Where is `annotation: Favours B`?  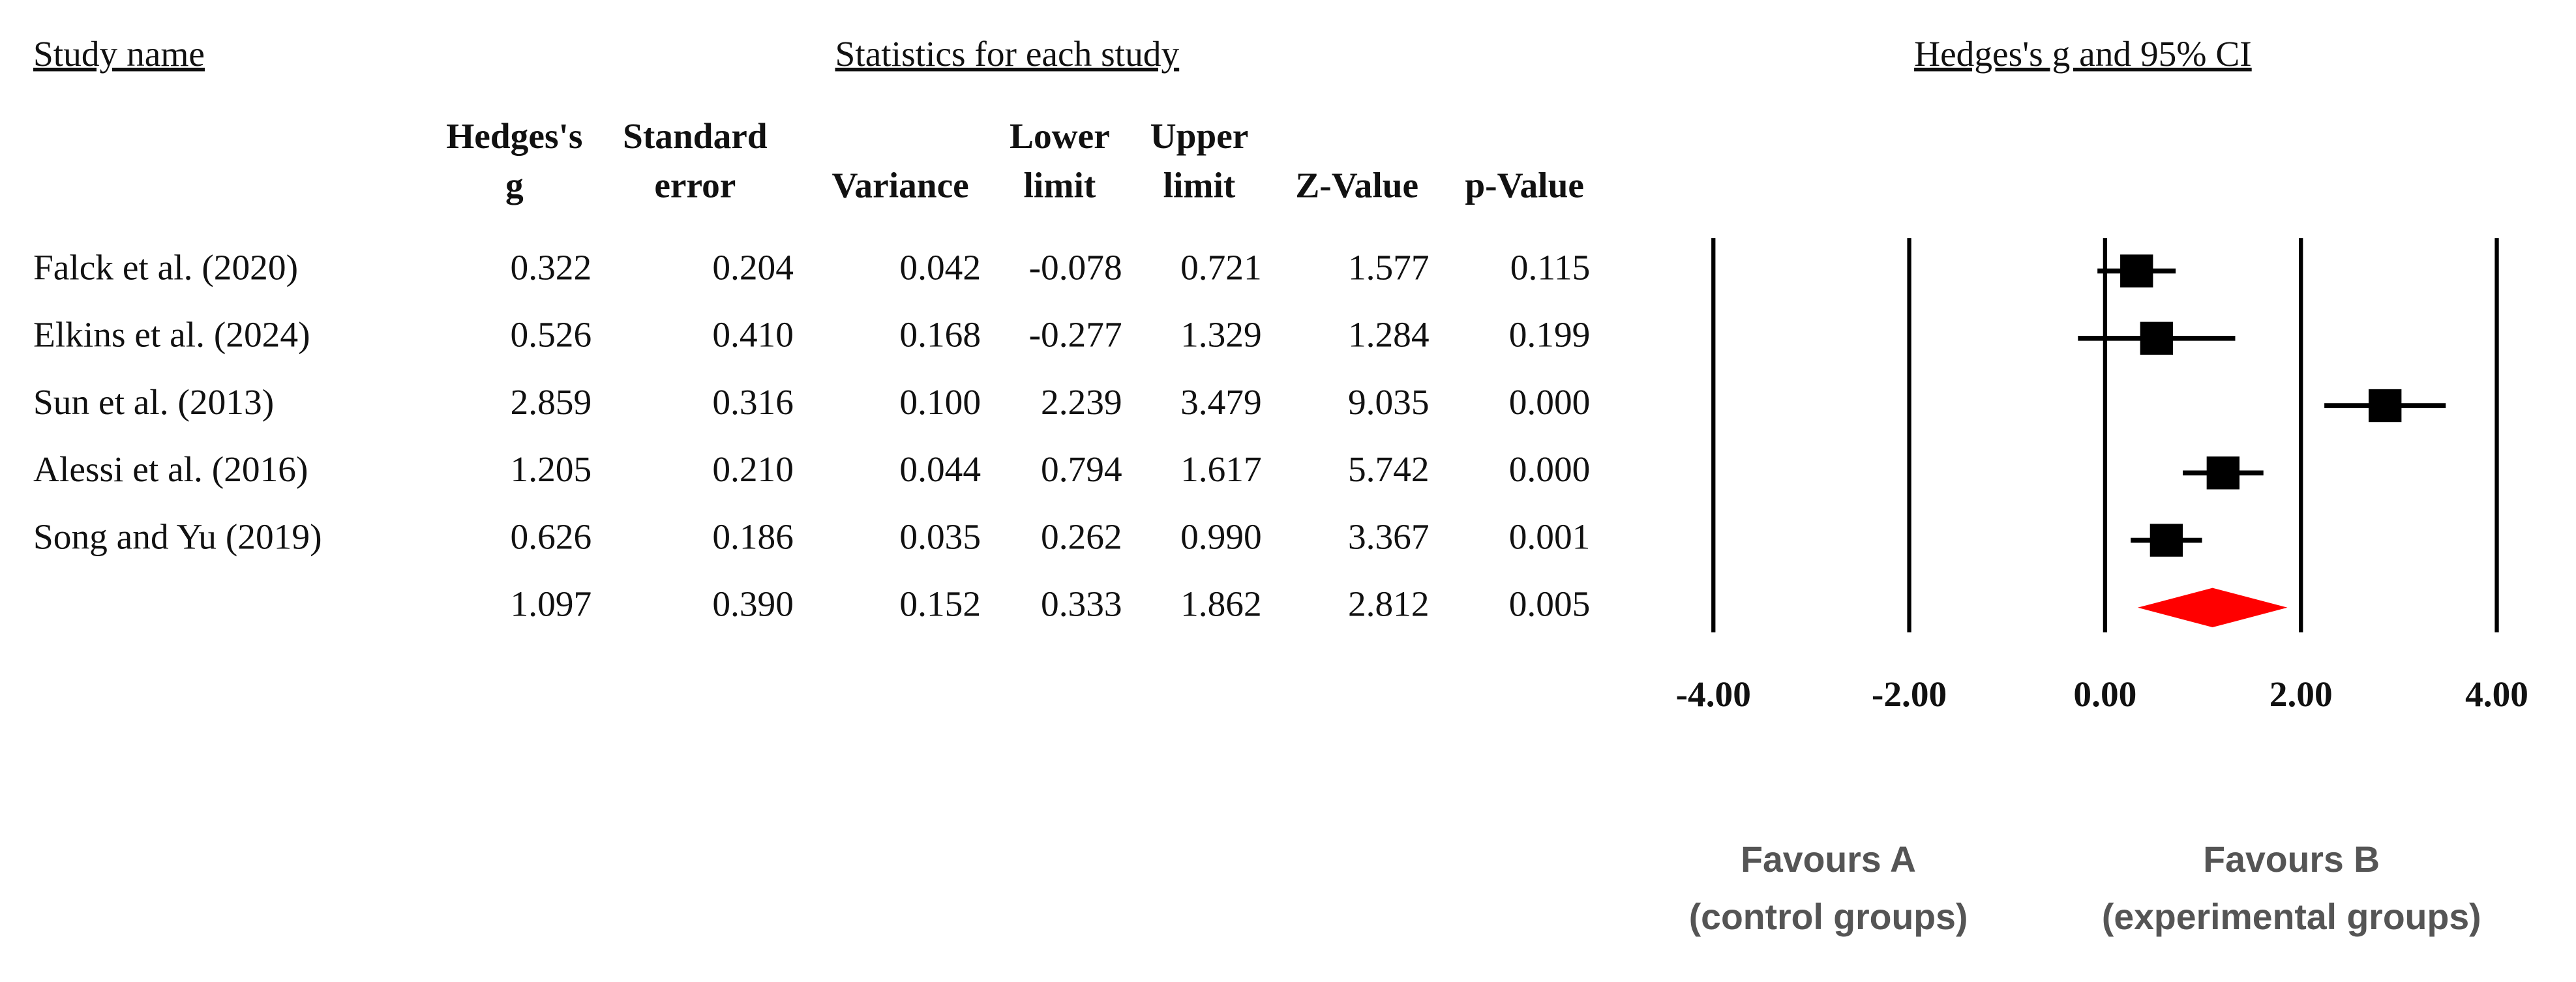
annotation: Favours B is located at coordinates (2291, 859).